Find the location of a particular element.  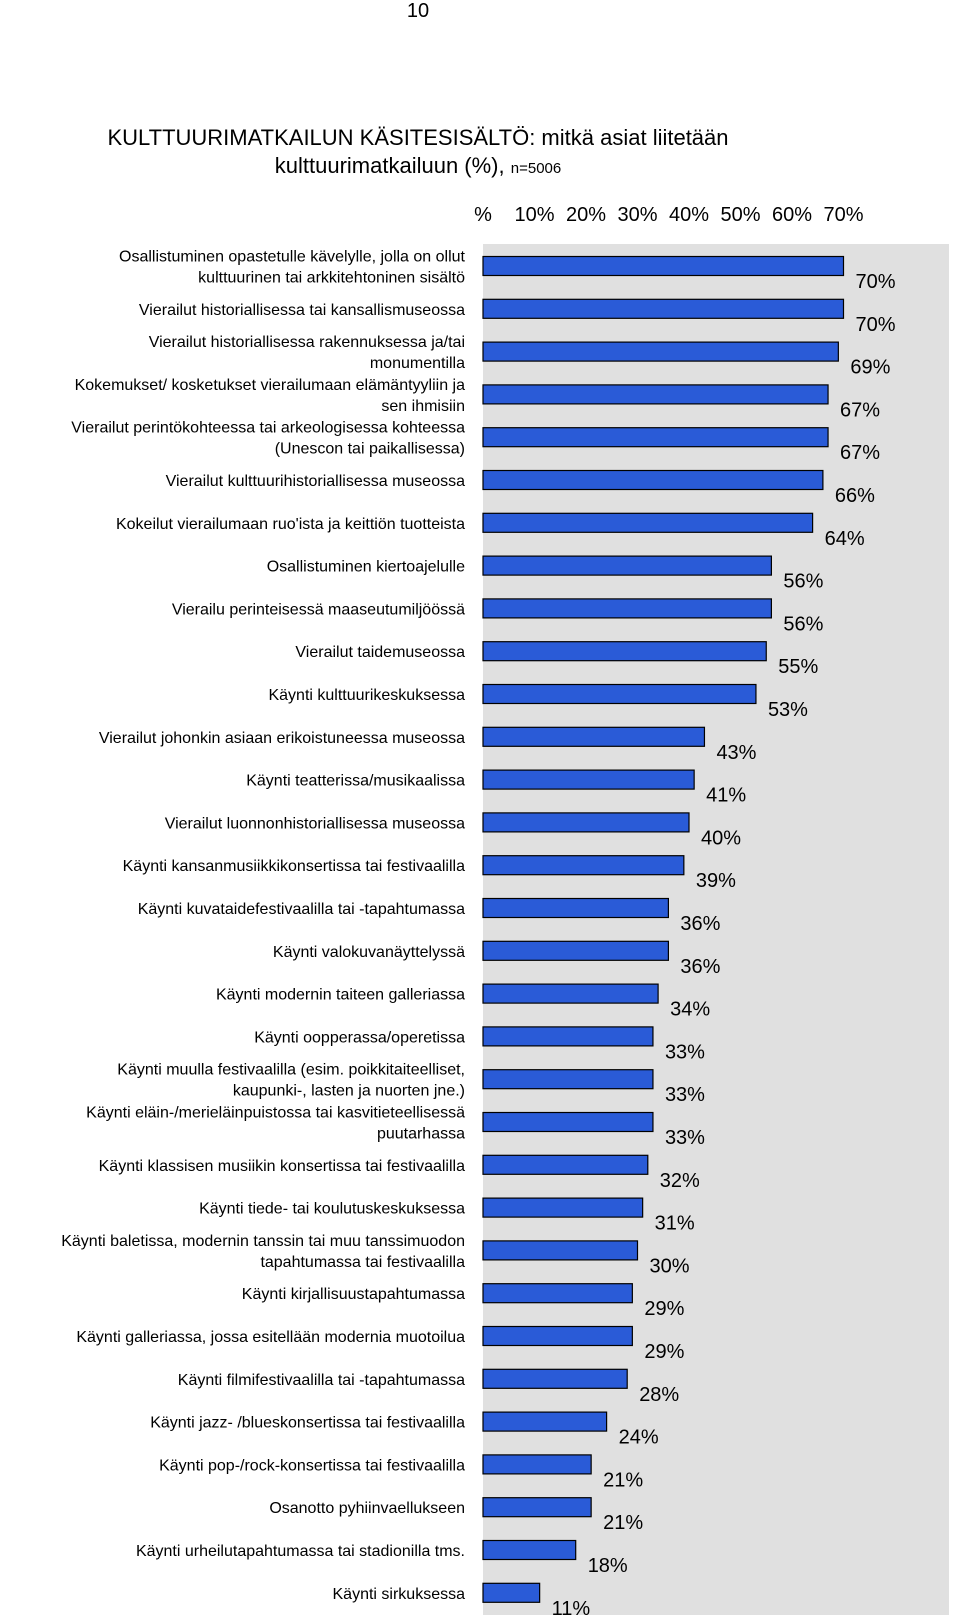

value-label: 40% is located at coordinates (721, 838).